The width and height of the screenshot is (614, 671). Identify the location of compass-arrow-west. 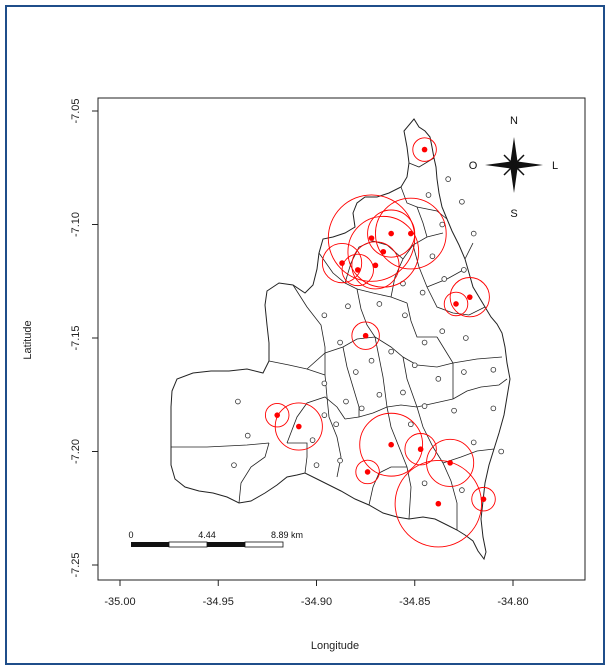
(499, 165).